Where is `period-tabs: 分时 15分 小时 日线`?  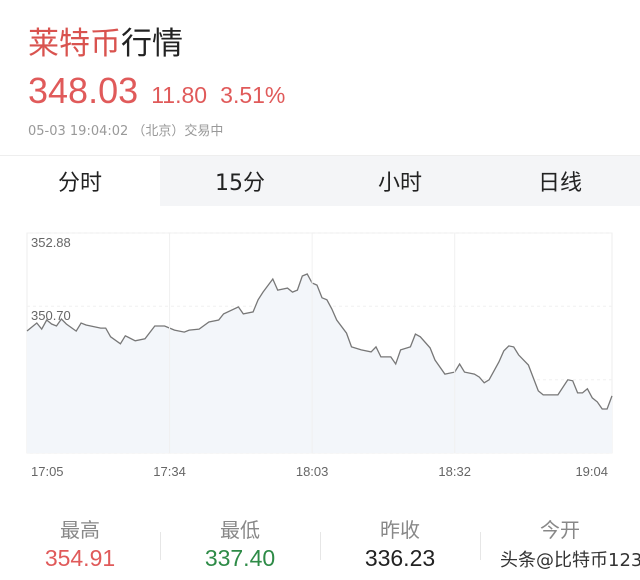
period-tabs: 分时 15分 小时 日线 is located at coordinates (320, 180).